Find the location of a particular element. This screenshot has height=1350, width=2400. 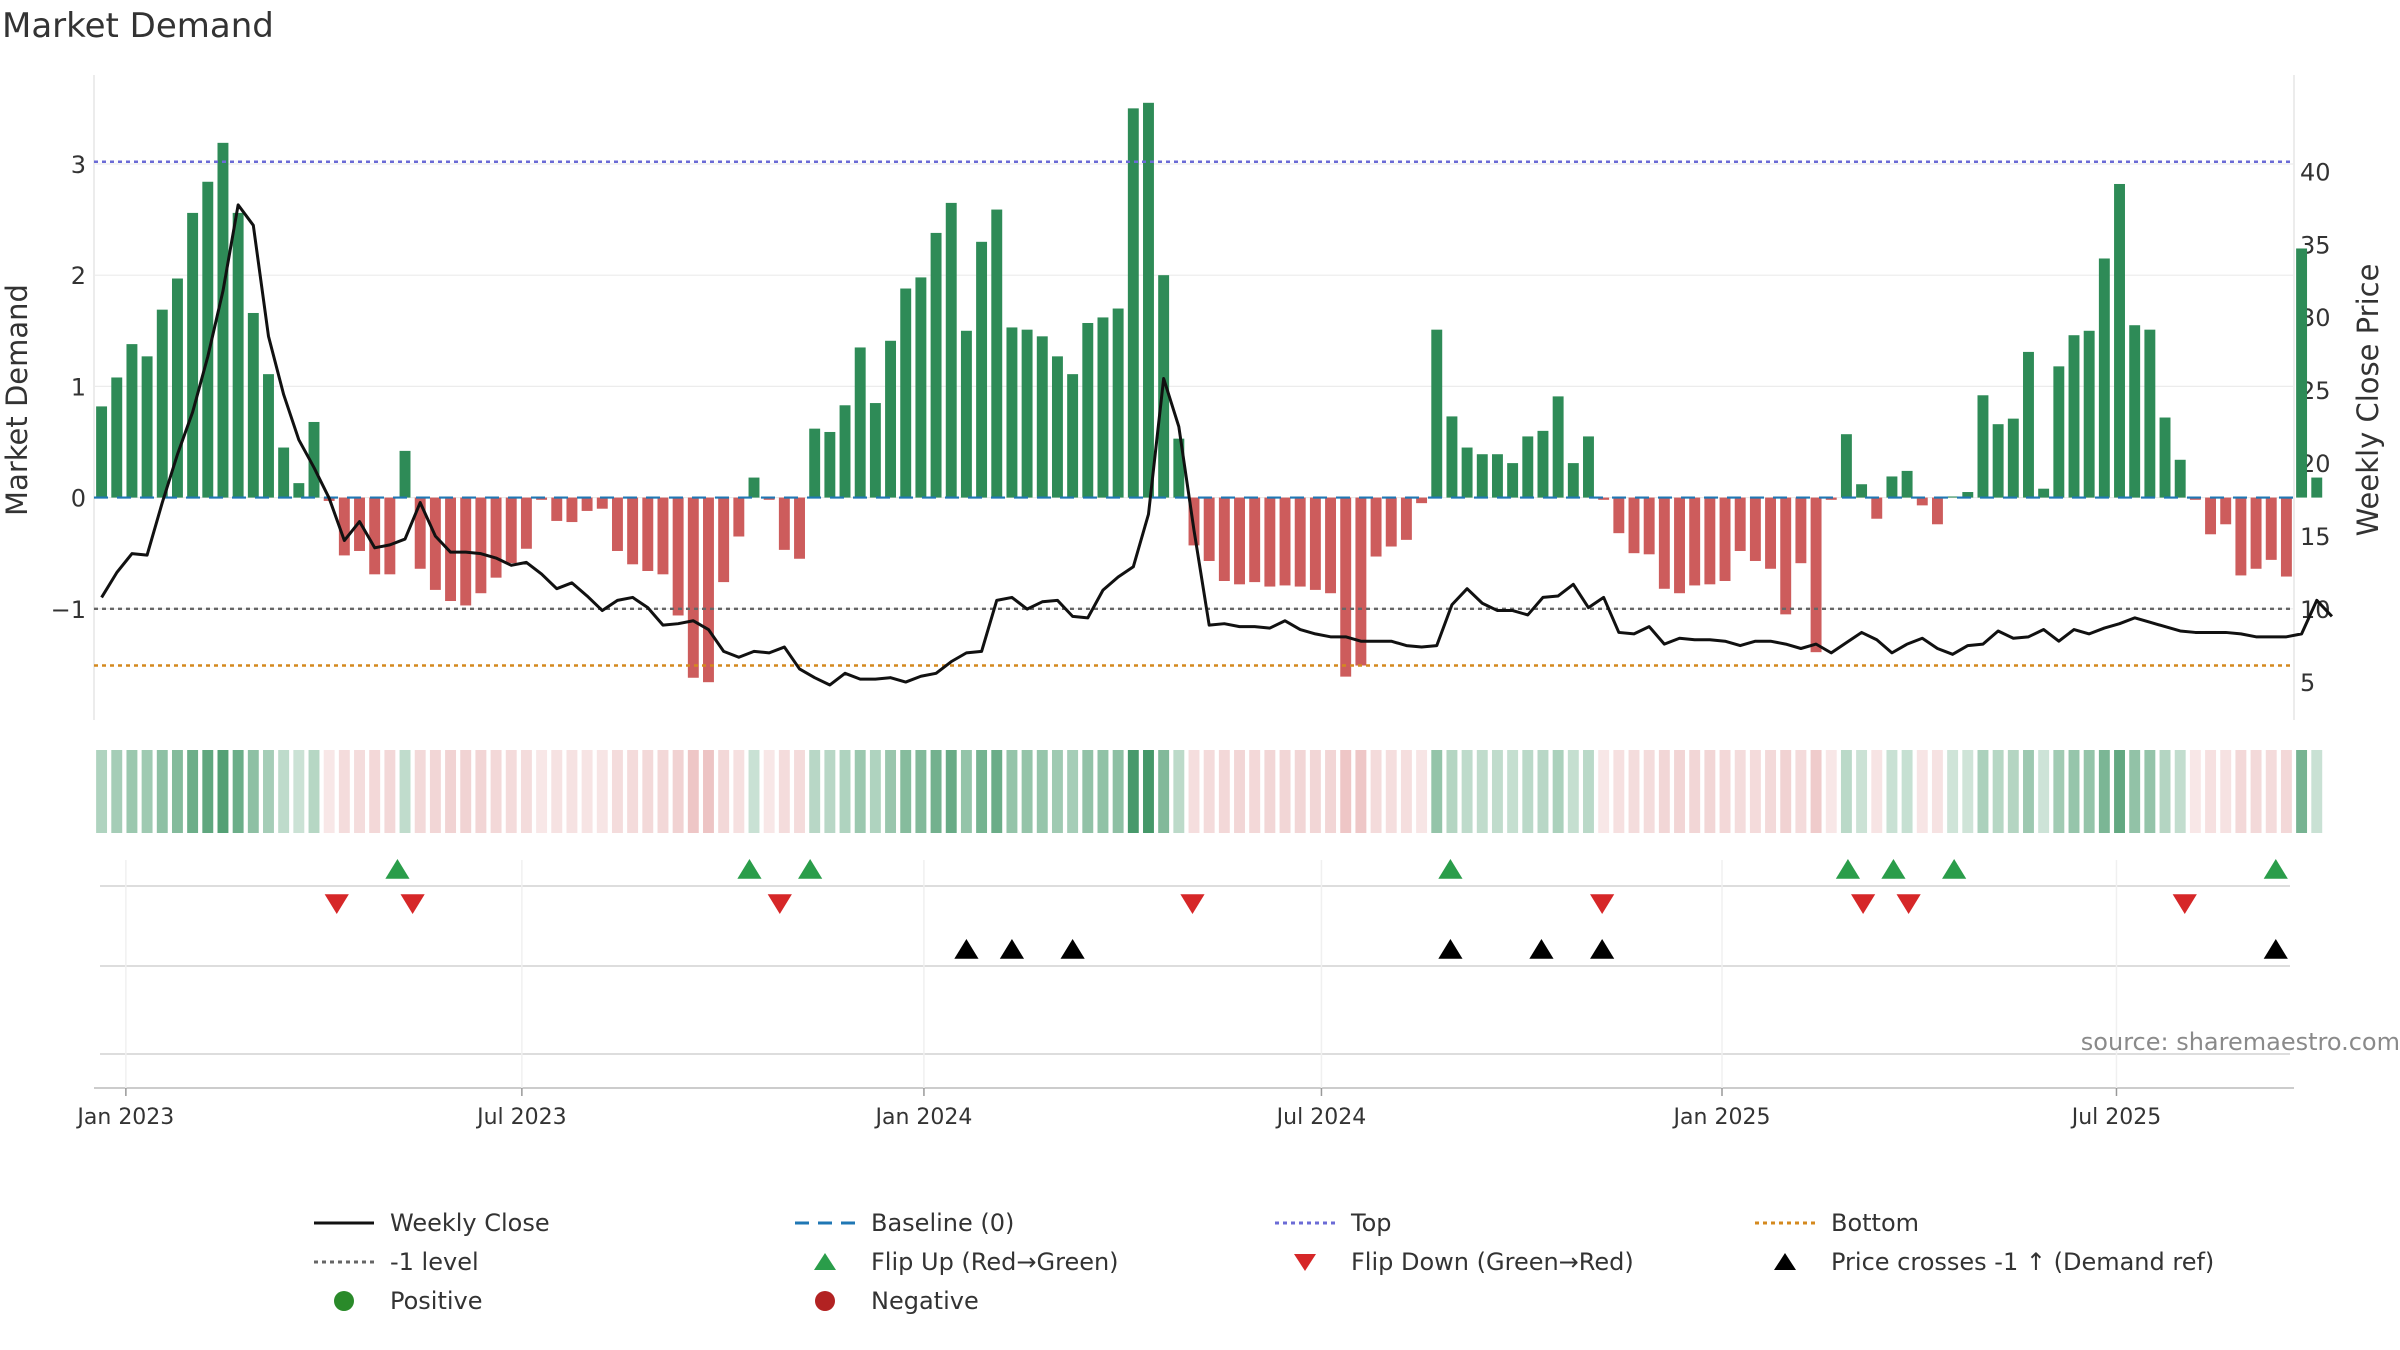

x-tick-label: Jan 2024 is located at coordinates (922, 1117).